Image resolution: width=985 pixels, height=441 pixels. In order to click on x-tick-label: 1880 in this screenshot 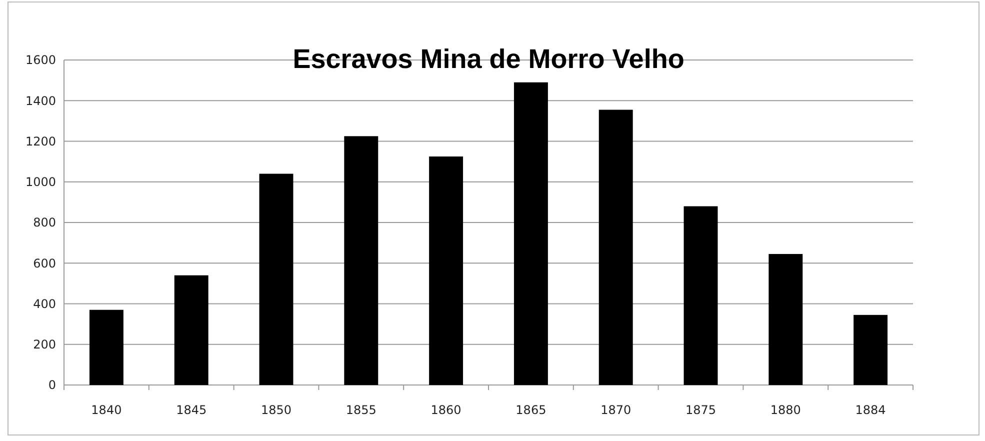, I will do `click(785, 410)`.